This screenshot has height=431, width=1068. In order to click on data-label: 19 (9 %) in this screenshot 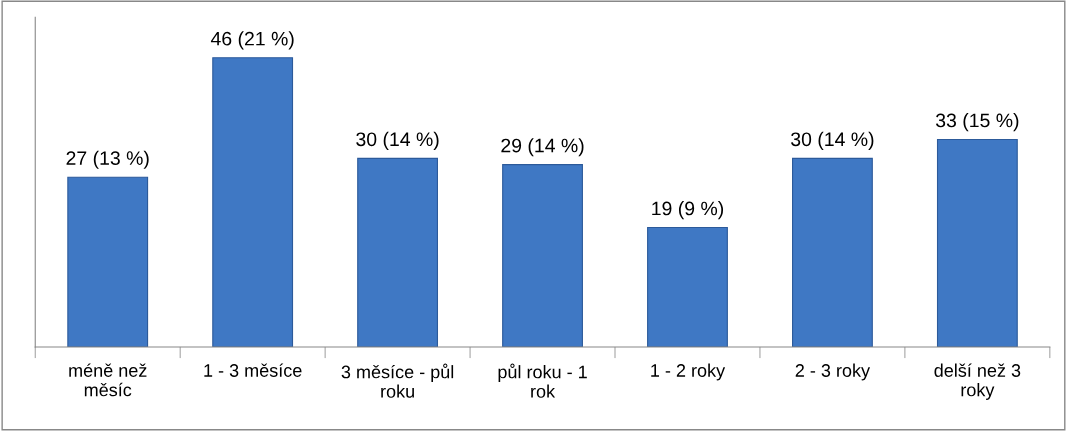, I will do `click(688, 210)`.